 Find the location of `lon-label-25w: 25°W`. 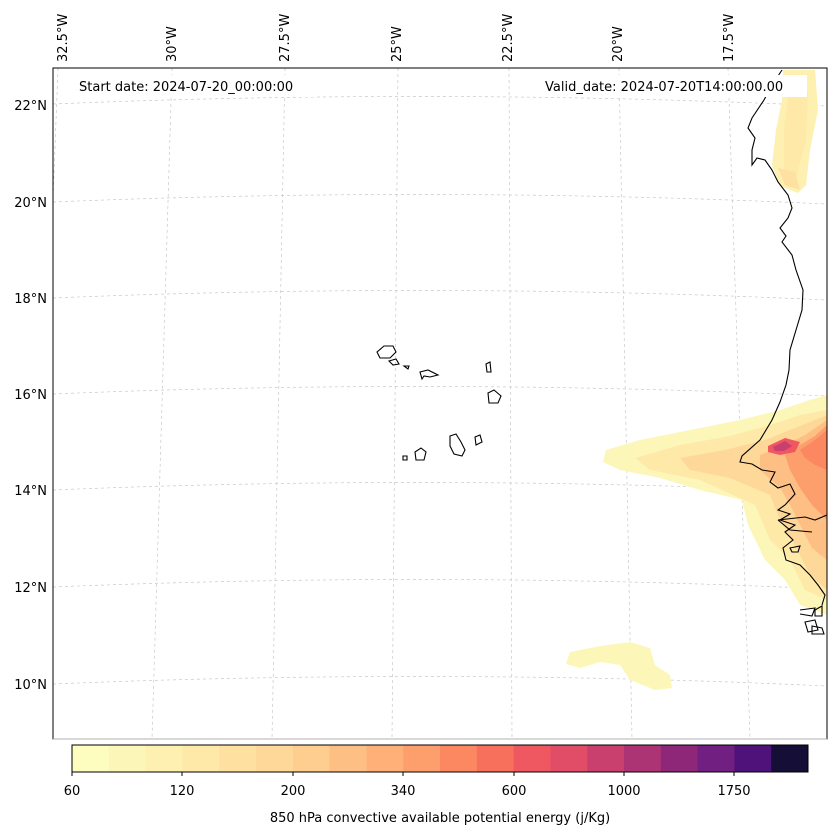

lon-label-25w: 25°W is located at coordinates (397, 44).